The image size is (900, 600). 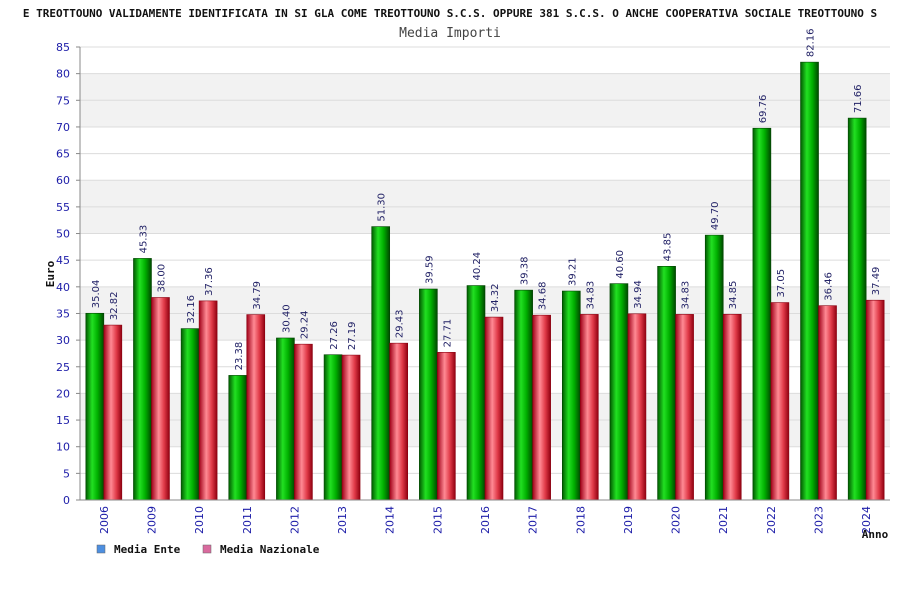 What do you see at coordinates (294, 520) in the screenshot?
I see `x-tick-label: 2012` at bounding box center [294, 520].